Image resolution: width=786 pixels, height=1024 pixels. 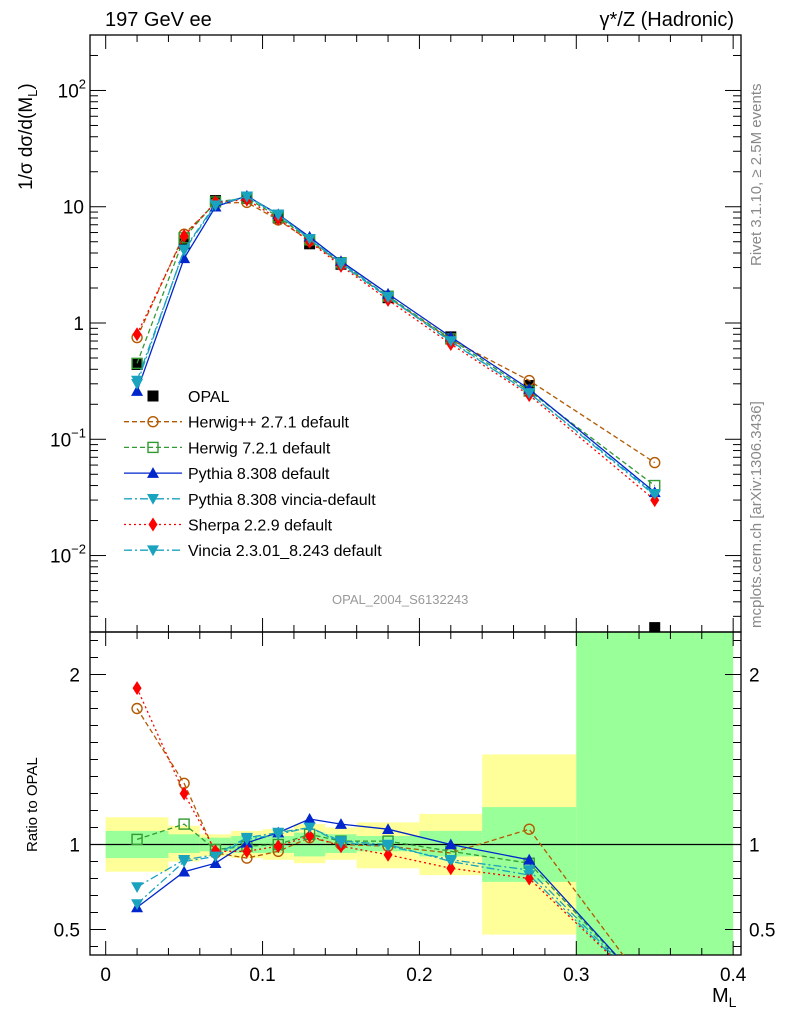 I want to click on header-left: 197 GeV ee, so click(x=158, y=20).